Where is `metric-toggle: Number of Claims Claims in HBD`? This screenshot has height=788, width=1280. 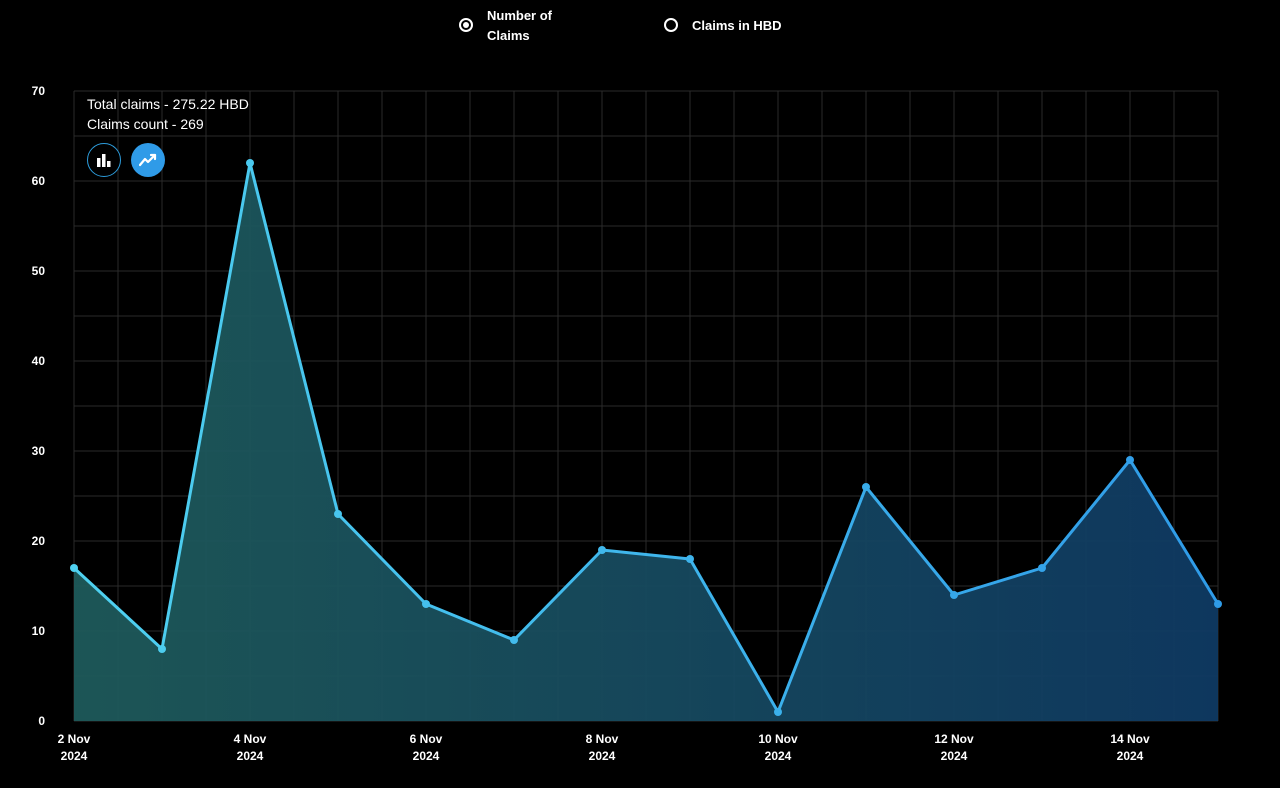
metric-toggle: Number of Claims Claims in HBD is located at coordinates (618, 26).